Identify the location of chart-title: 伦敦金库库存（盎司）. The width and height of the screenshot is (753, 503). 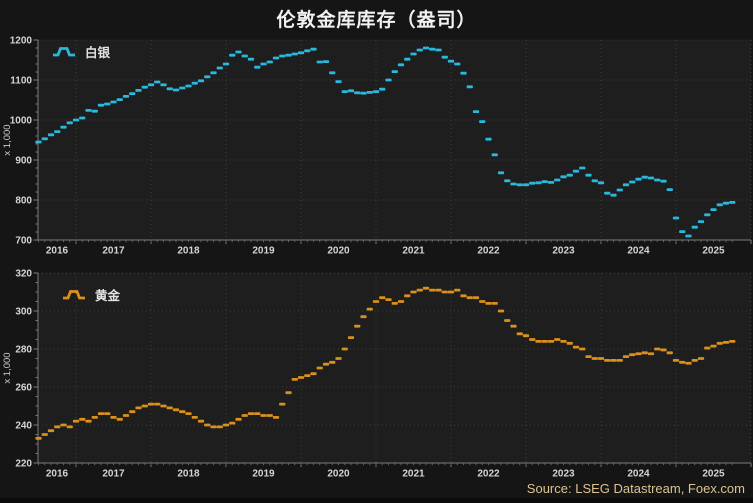
(376, 20).